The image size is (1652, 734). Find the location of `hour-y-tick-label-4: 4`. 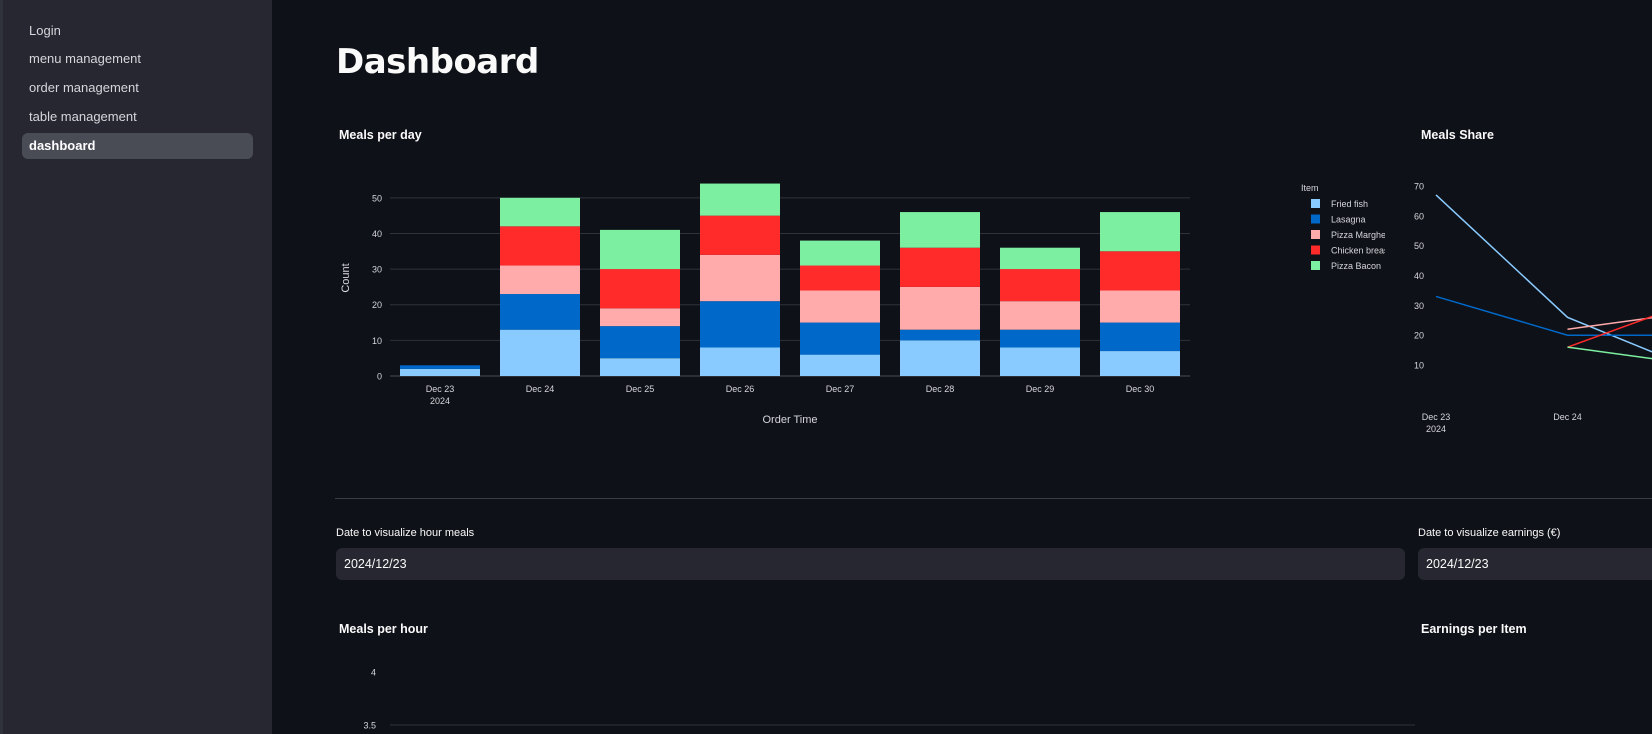

hour-y-tick-label-4: 4 is located at coordinates (373, 673).